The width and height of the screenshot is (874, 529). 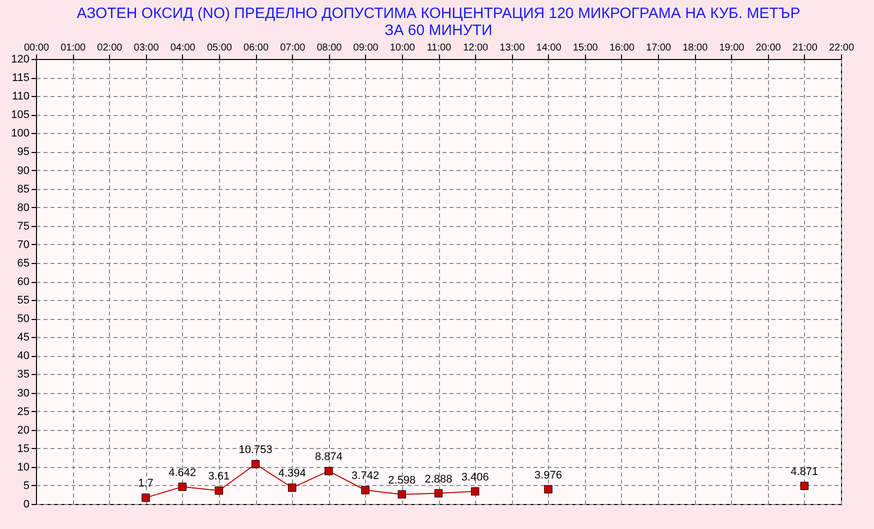 What do you see at coordinates (23, 152) in the screenshot?
I see `y-tick-label: 95` at bounding box center [23, 152].